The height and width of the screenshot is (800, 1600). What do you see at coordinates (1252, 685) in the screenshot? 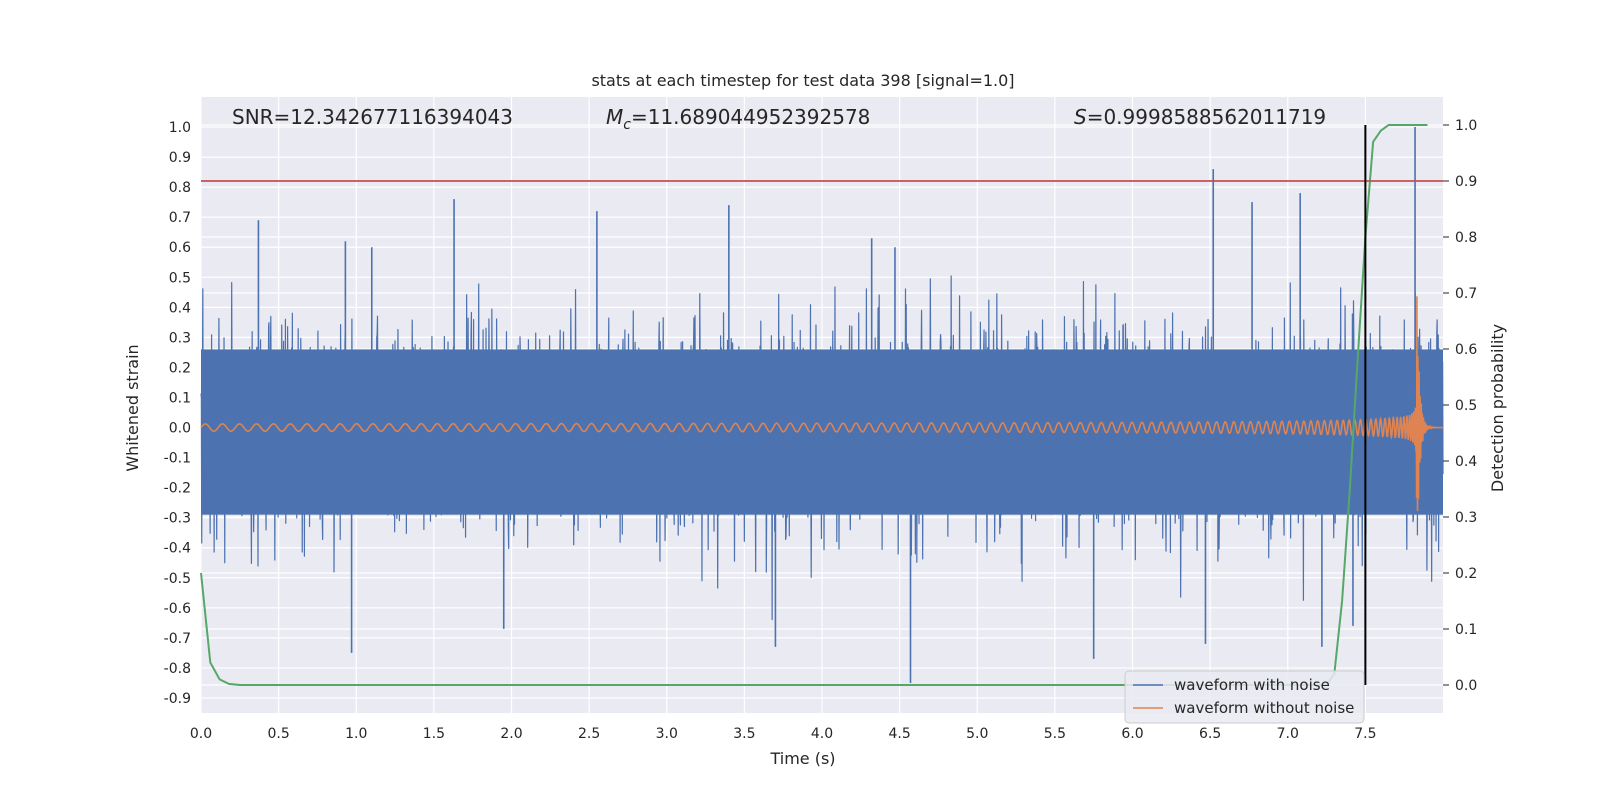
I see `legend-label-noise: waveform with noise` at bounding box center [1252, 685].